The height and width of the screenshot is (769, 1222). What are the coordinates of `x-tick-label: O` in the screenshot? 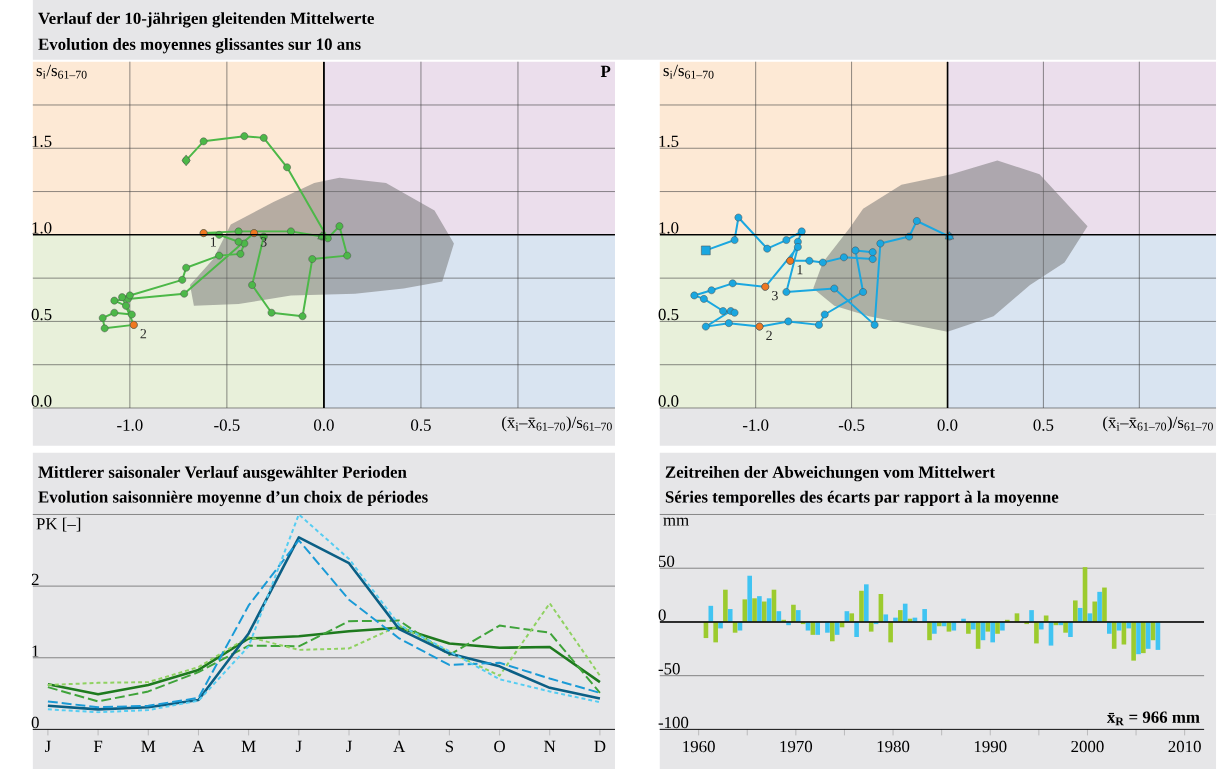 It's located at (499, 746).